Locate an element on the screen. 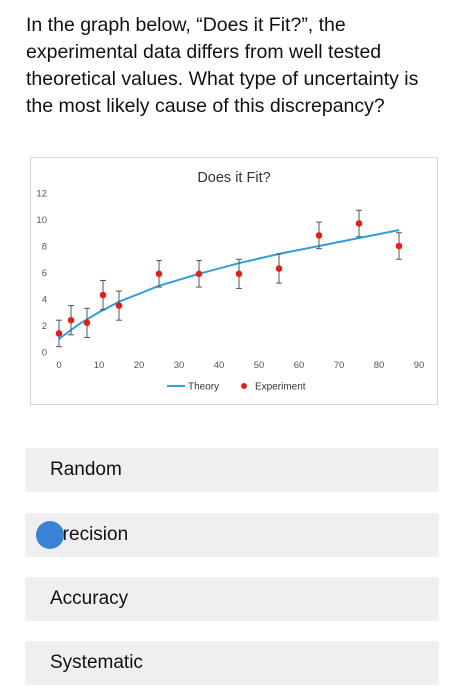 This screenshot has width=464, height=700. selected-radio-dot is located at coordinates (50, 535).